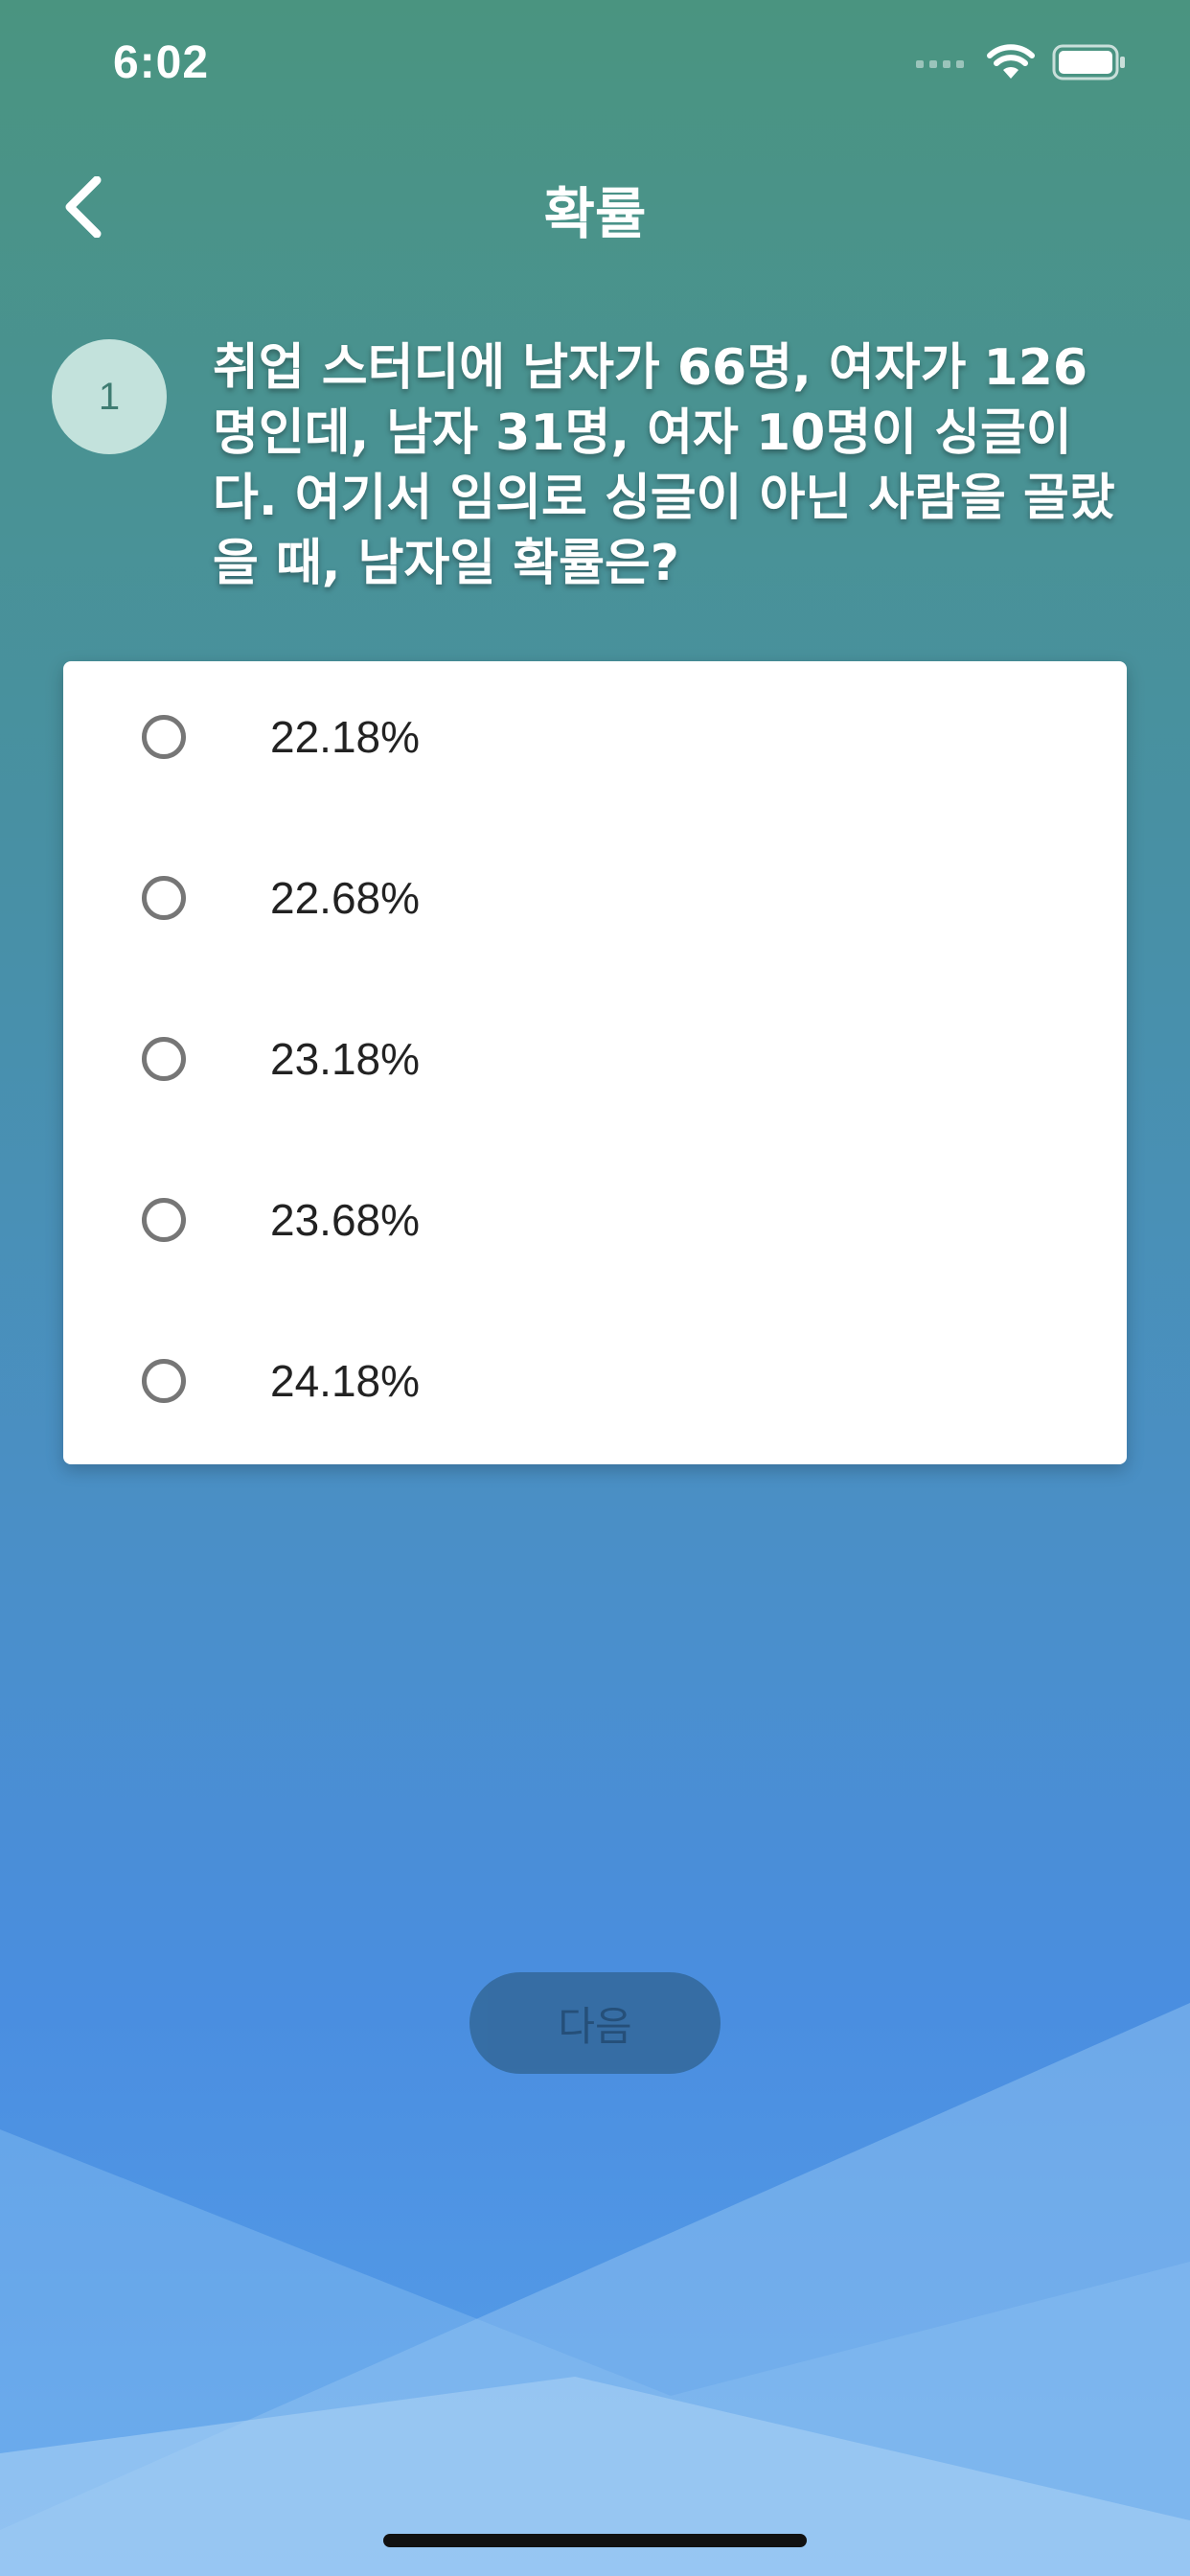 The image size is (1190, 2576). I want to click on signal-icon, so click(940, 64).